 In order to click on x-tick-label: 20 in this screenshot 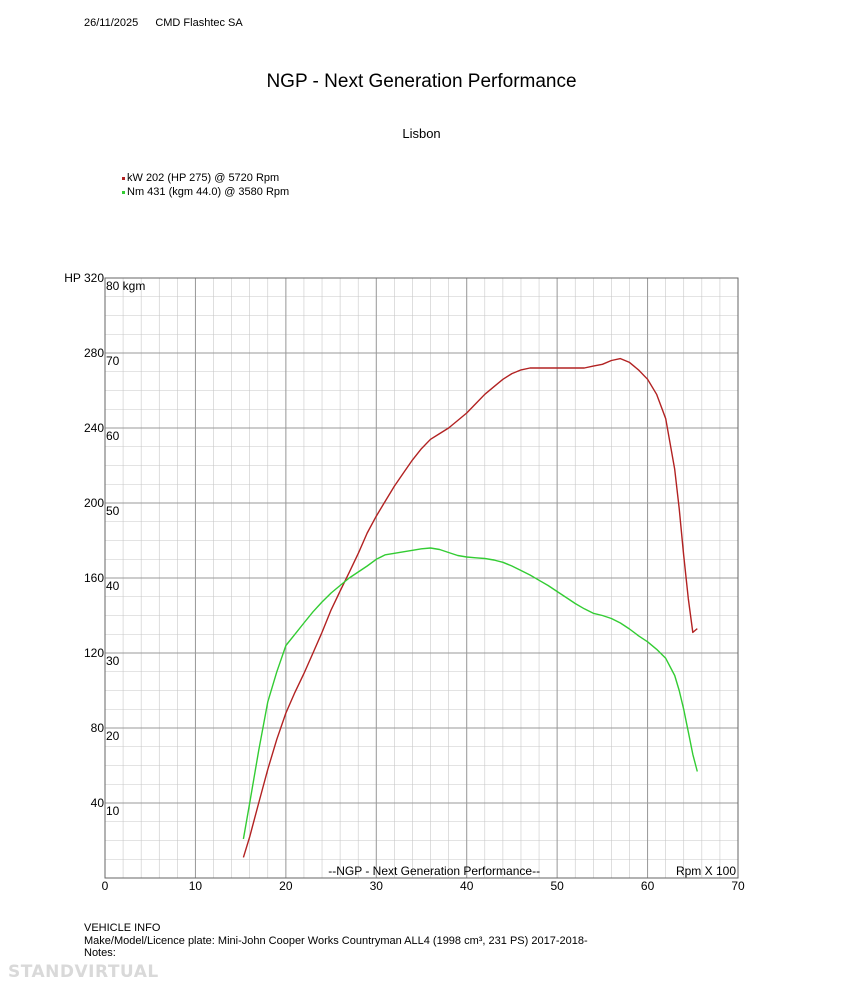, I will do `click(286, 886)`.